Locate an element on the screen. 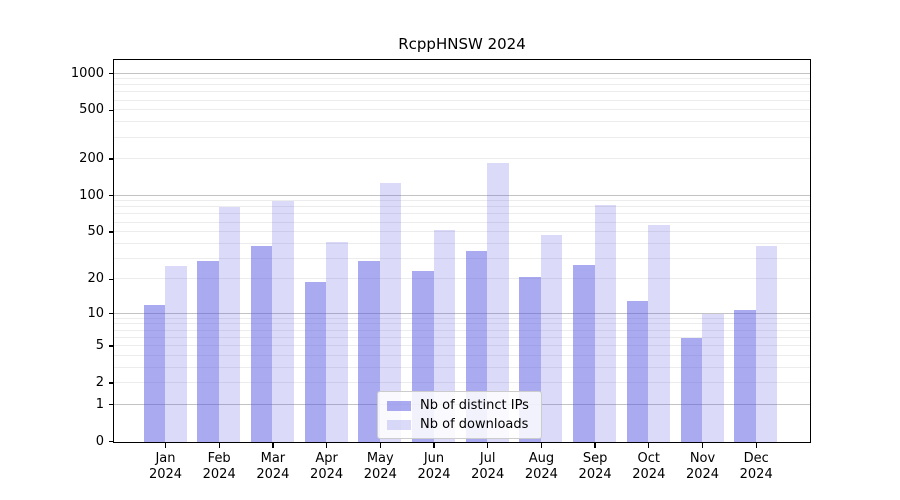  y-axis-tick-label: 10 is located at coordinates (95, 313).